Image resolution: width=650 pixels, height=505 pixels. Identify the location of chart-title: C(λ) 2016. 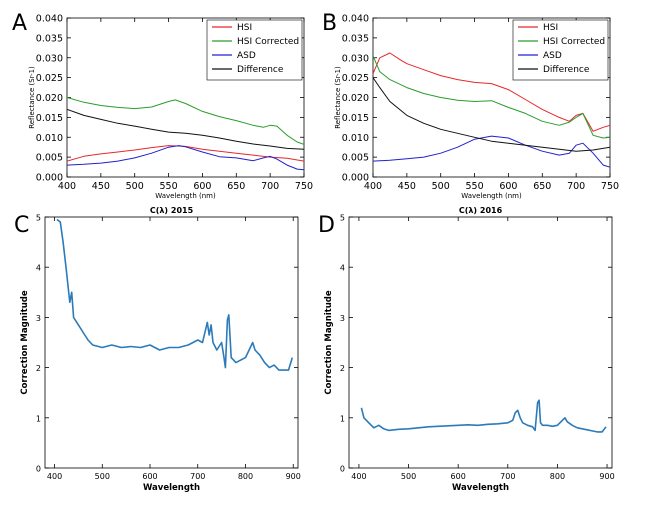
(481, 210).